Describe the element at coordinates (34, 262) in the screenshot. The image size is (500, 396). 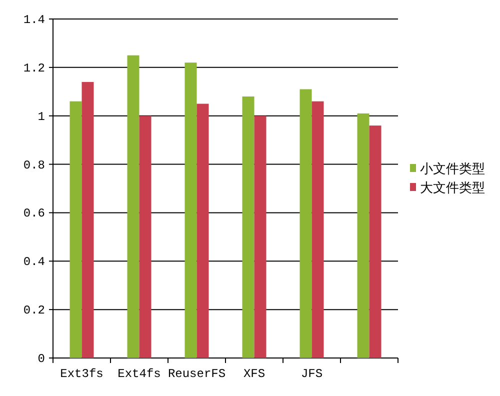
I see `y-tick-label: 0.4` at that location.